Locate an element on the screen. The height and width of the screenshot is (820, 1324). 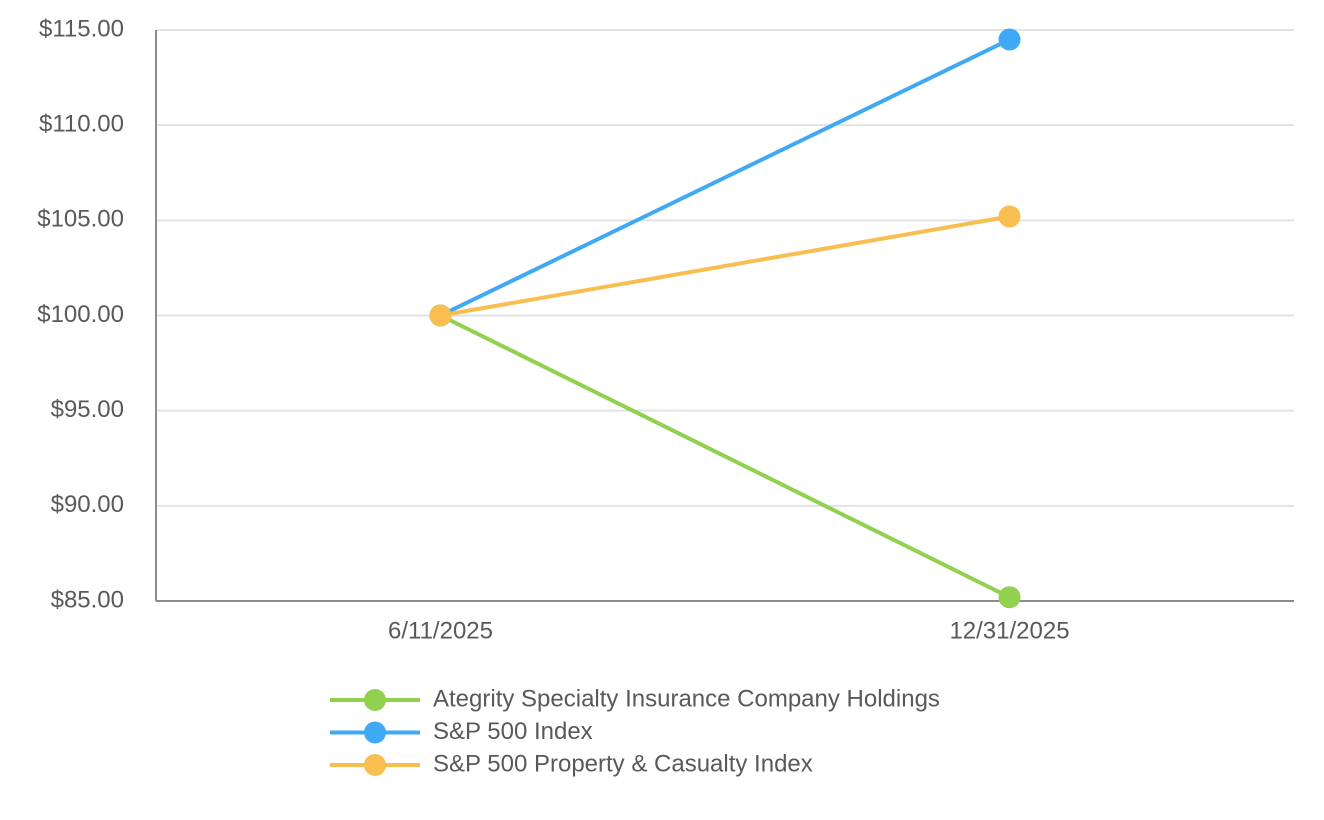
y-tick-label: $100.00 is located at coordinates (80, 314).